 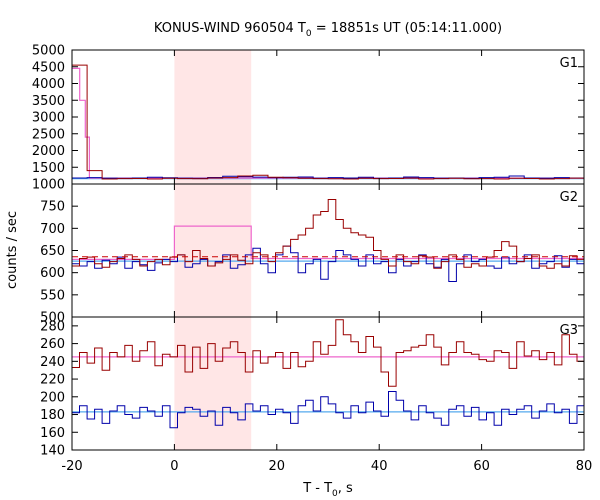 What do you see at coordinates (584, 466) in the screenshot?
I see `x-tick-label: 80` at bounding box center [584, 466].